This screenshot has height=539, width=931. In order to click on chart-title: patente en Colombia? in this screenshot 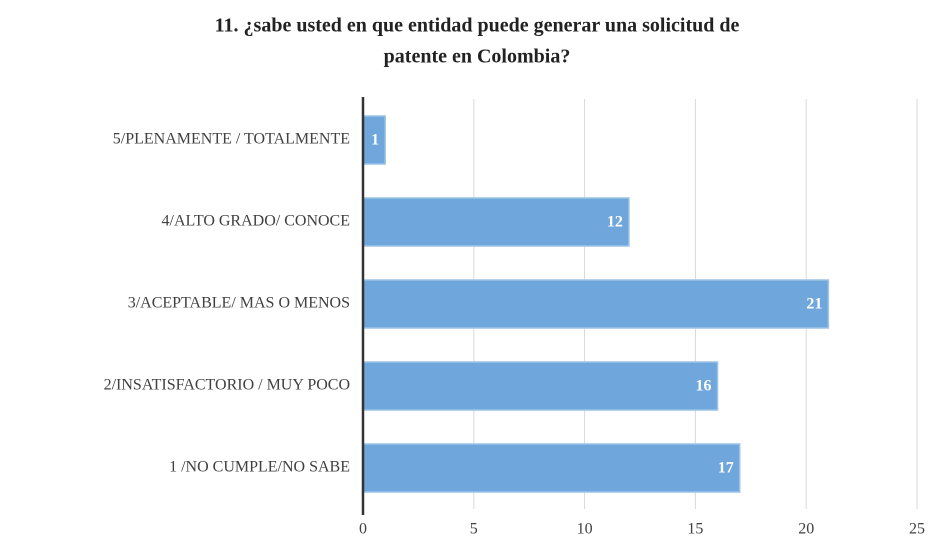, I will do `click(477, 57)`.